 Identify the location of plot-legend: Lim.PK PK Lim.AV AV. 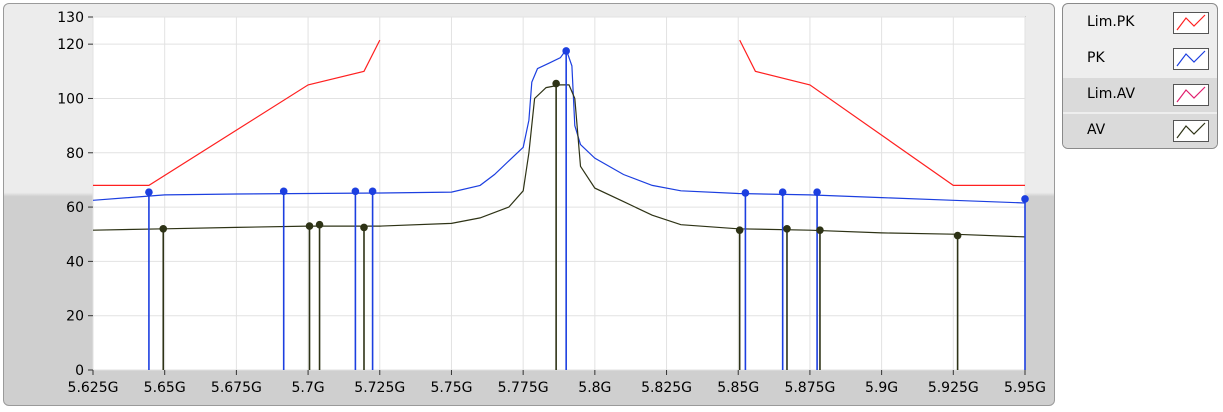
(1140, 76).